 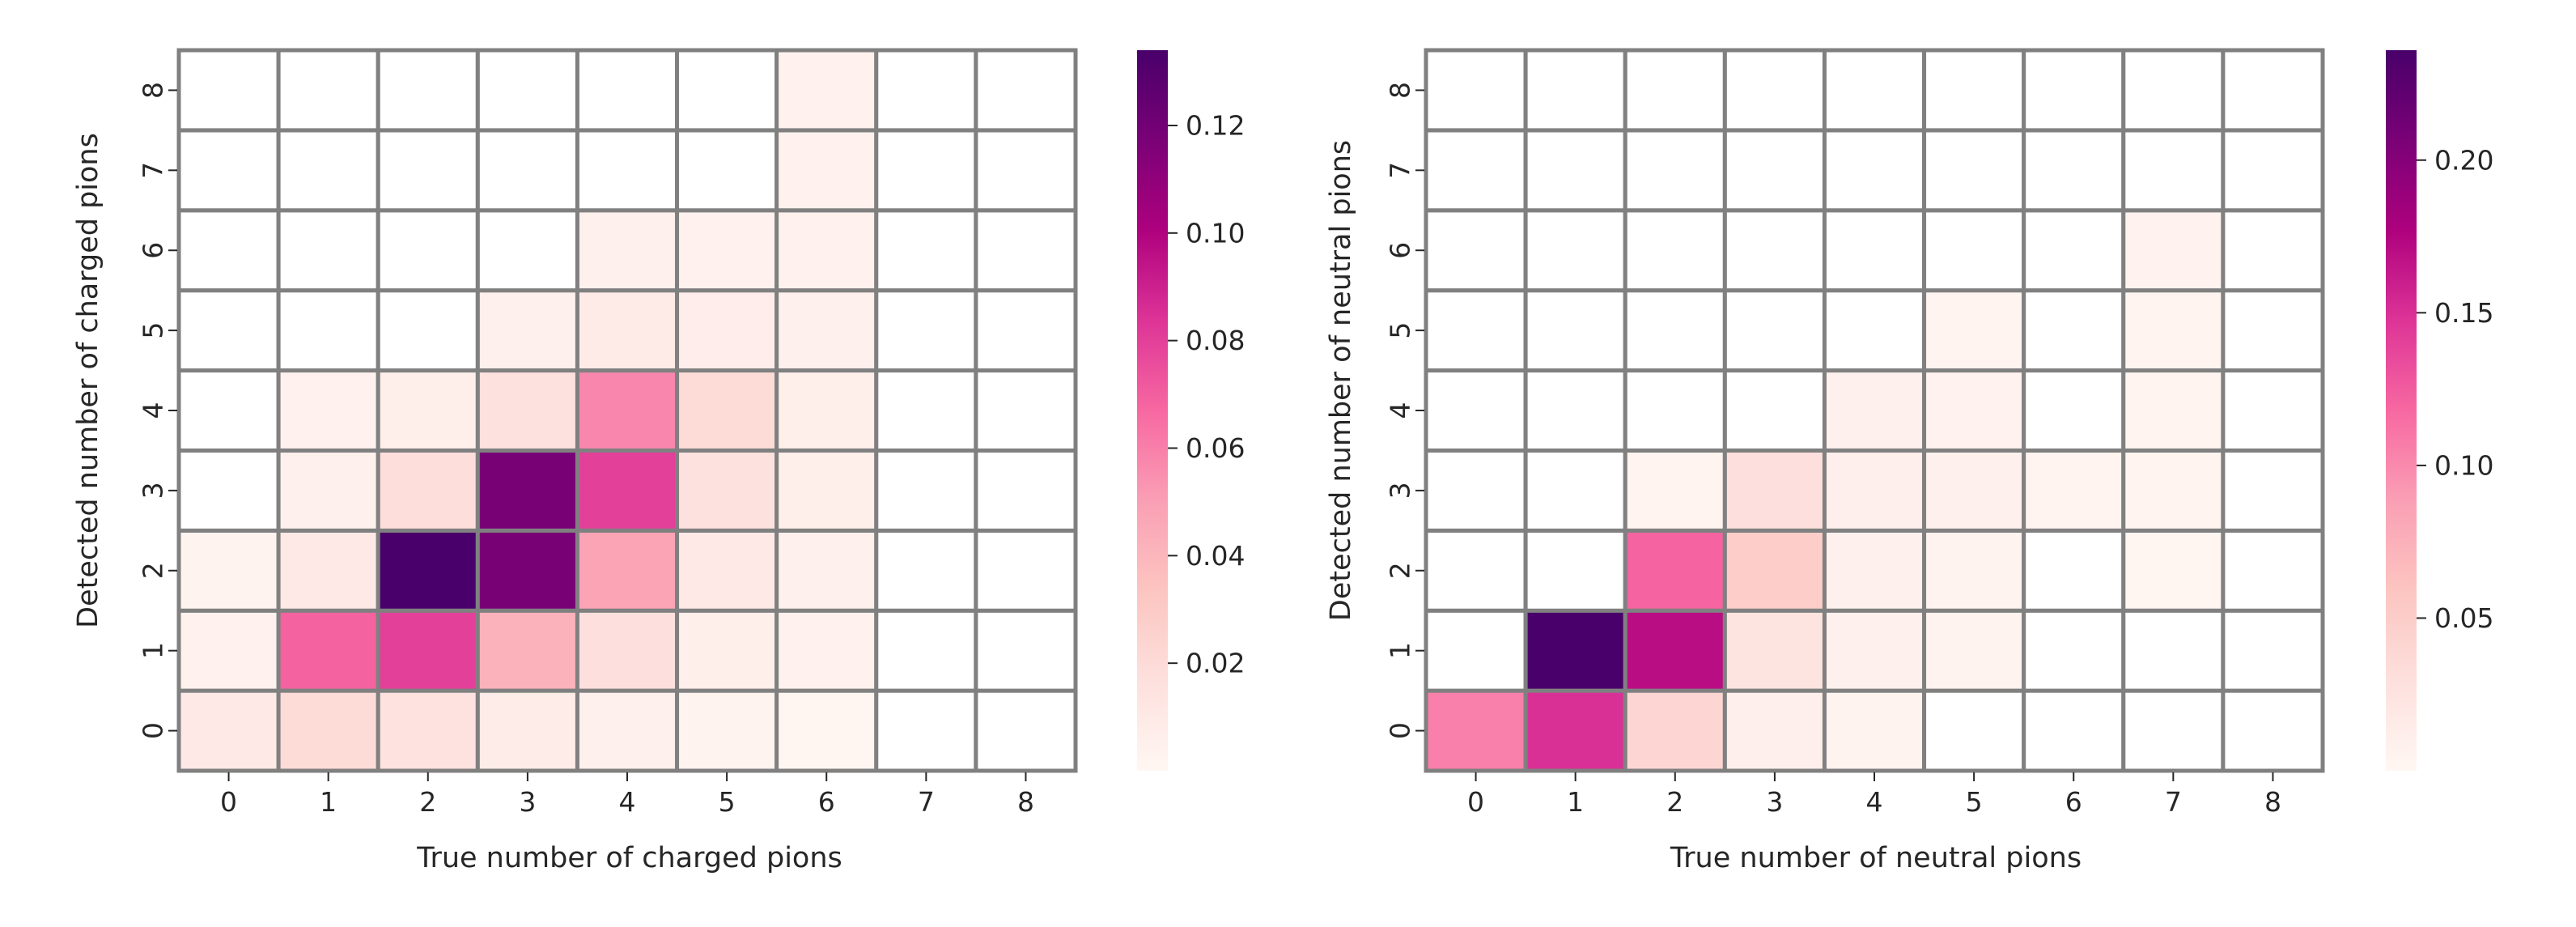 I want to click on y-tick-label: 6, so click(x=153, y=250).